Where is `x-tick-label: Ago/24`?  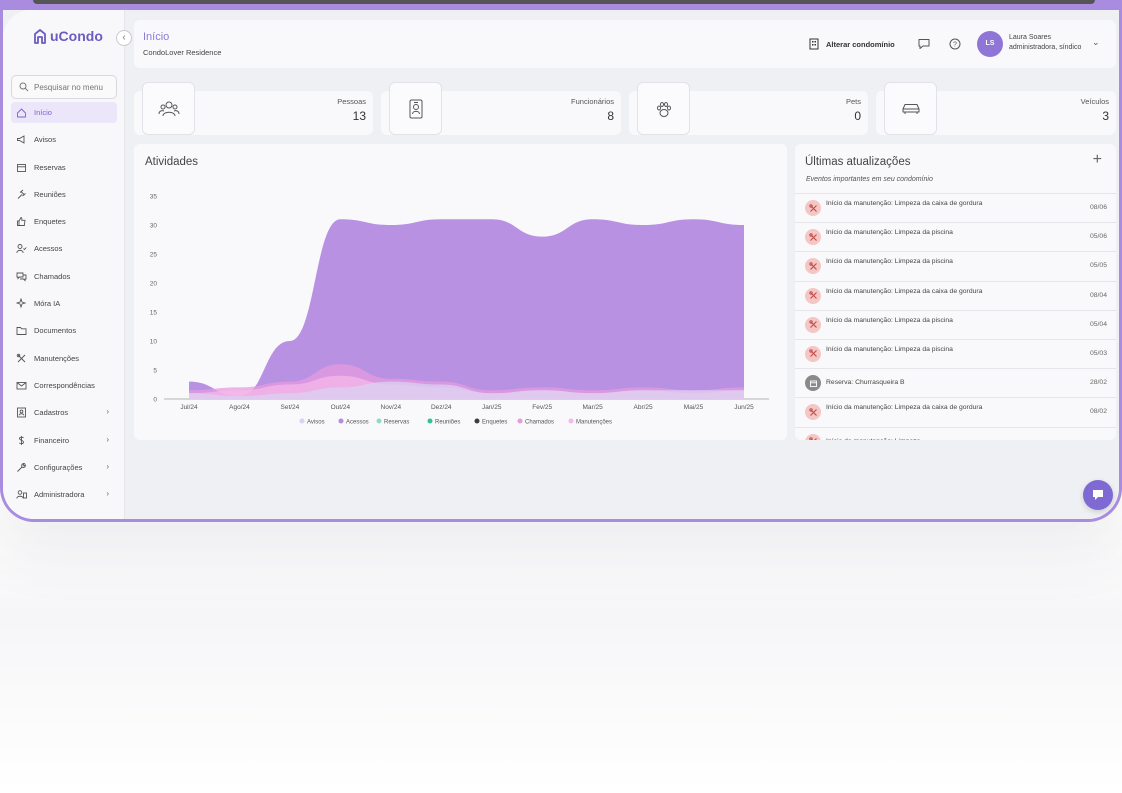 x-tick-label: Ago/24 is located at coordinates (239, 407).